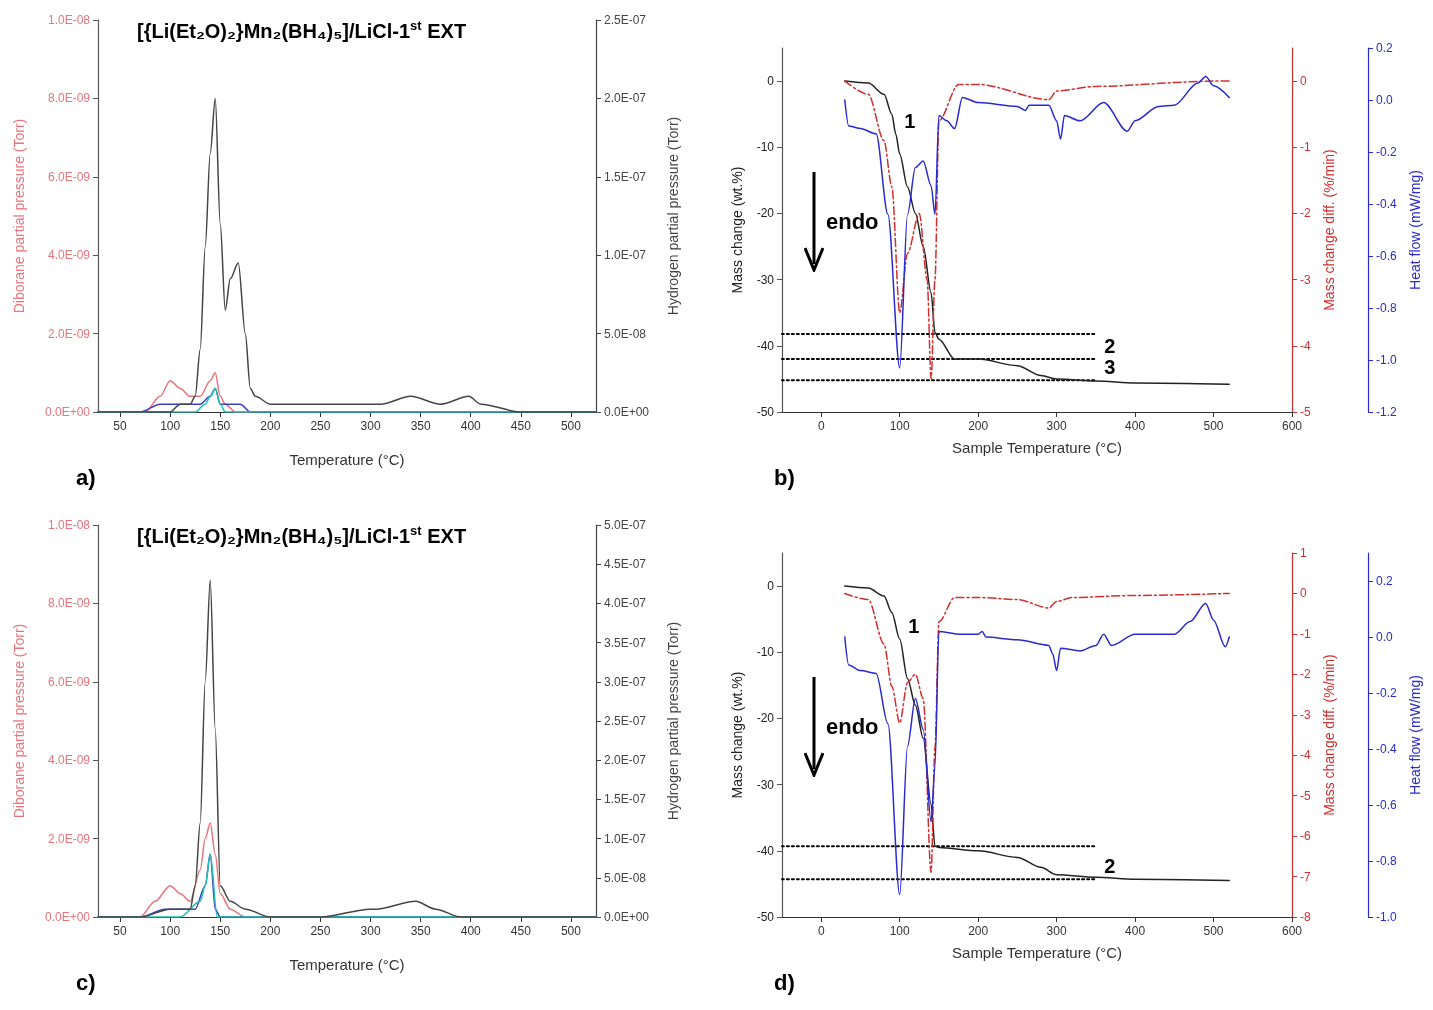 The width and height of the screenshot is (1433, 1010). I want to click on y2-axis-title: Mass change diff. (%/min), so click(1329, 735).